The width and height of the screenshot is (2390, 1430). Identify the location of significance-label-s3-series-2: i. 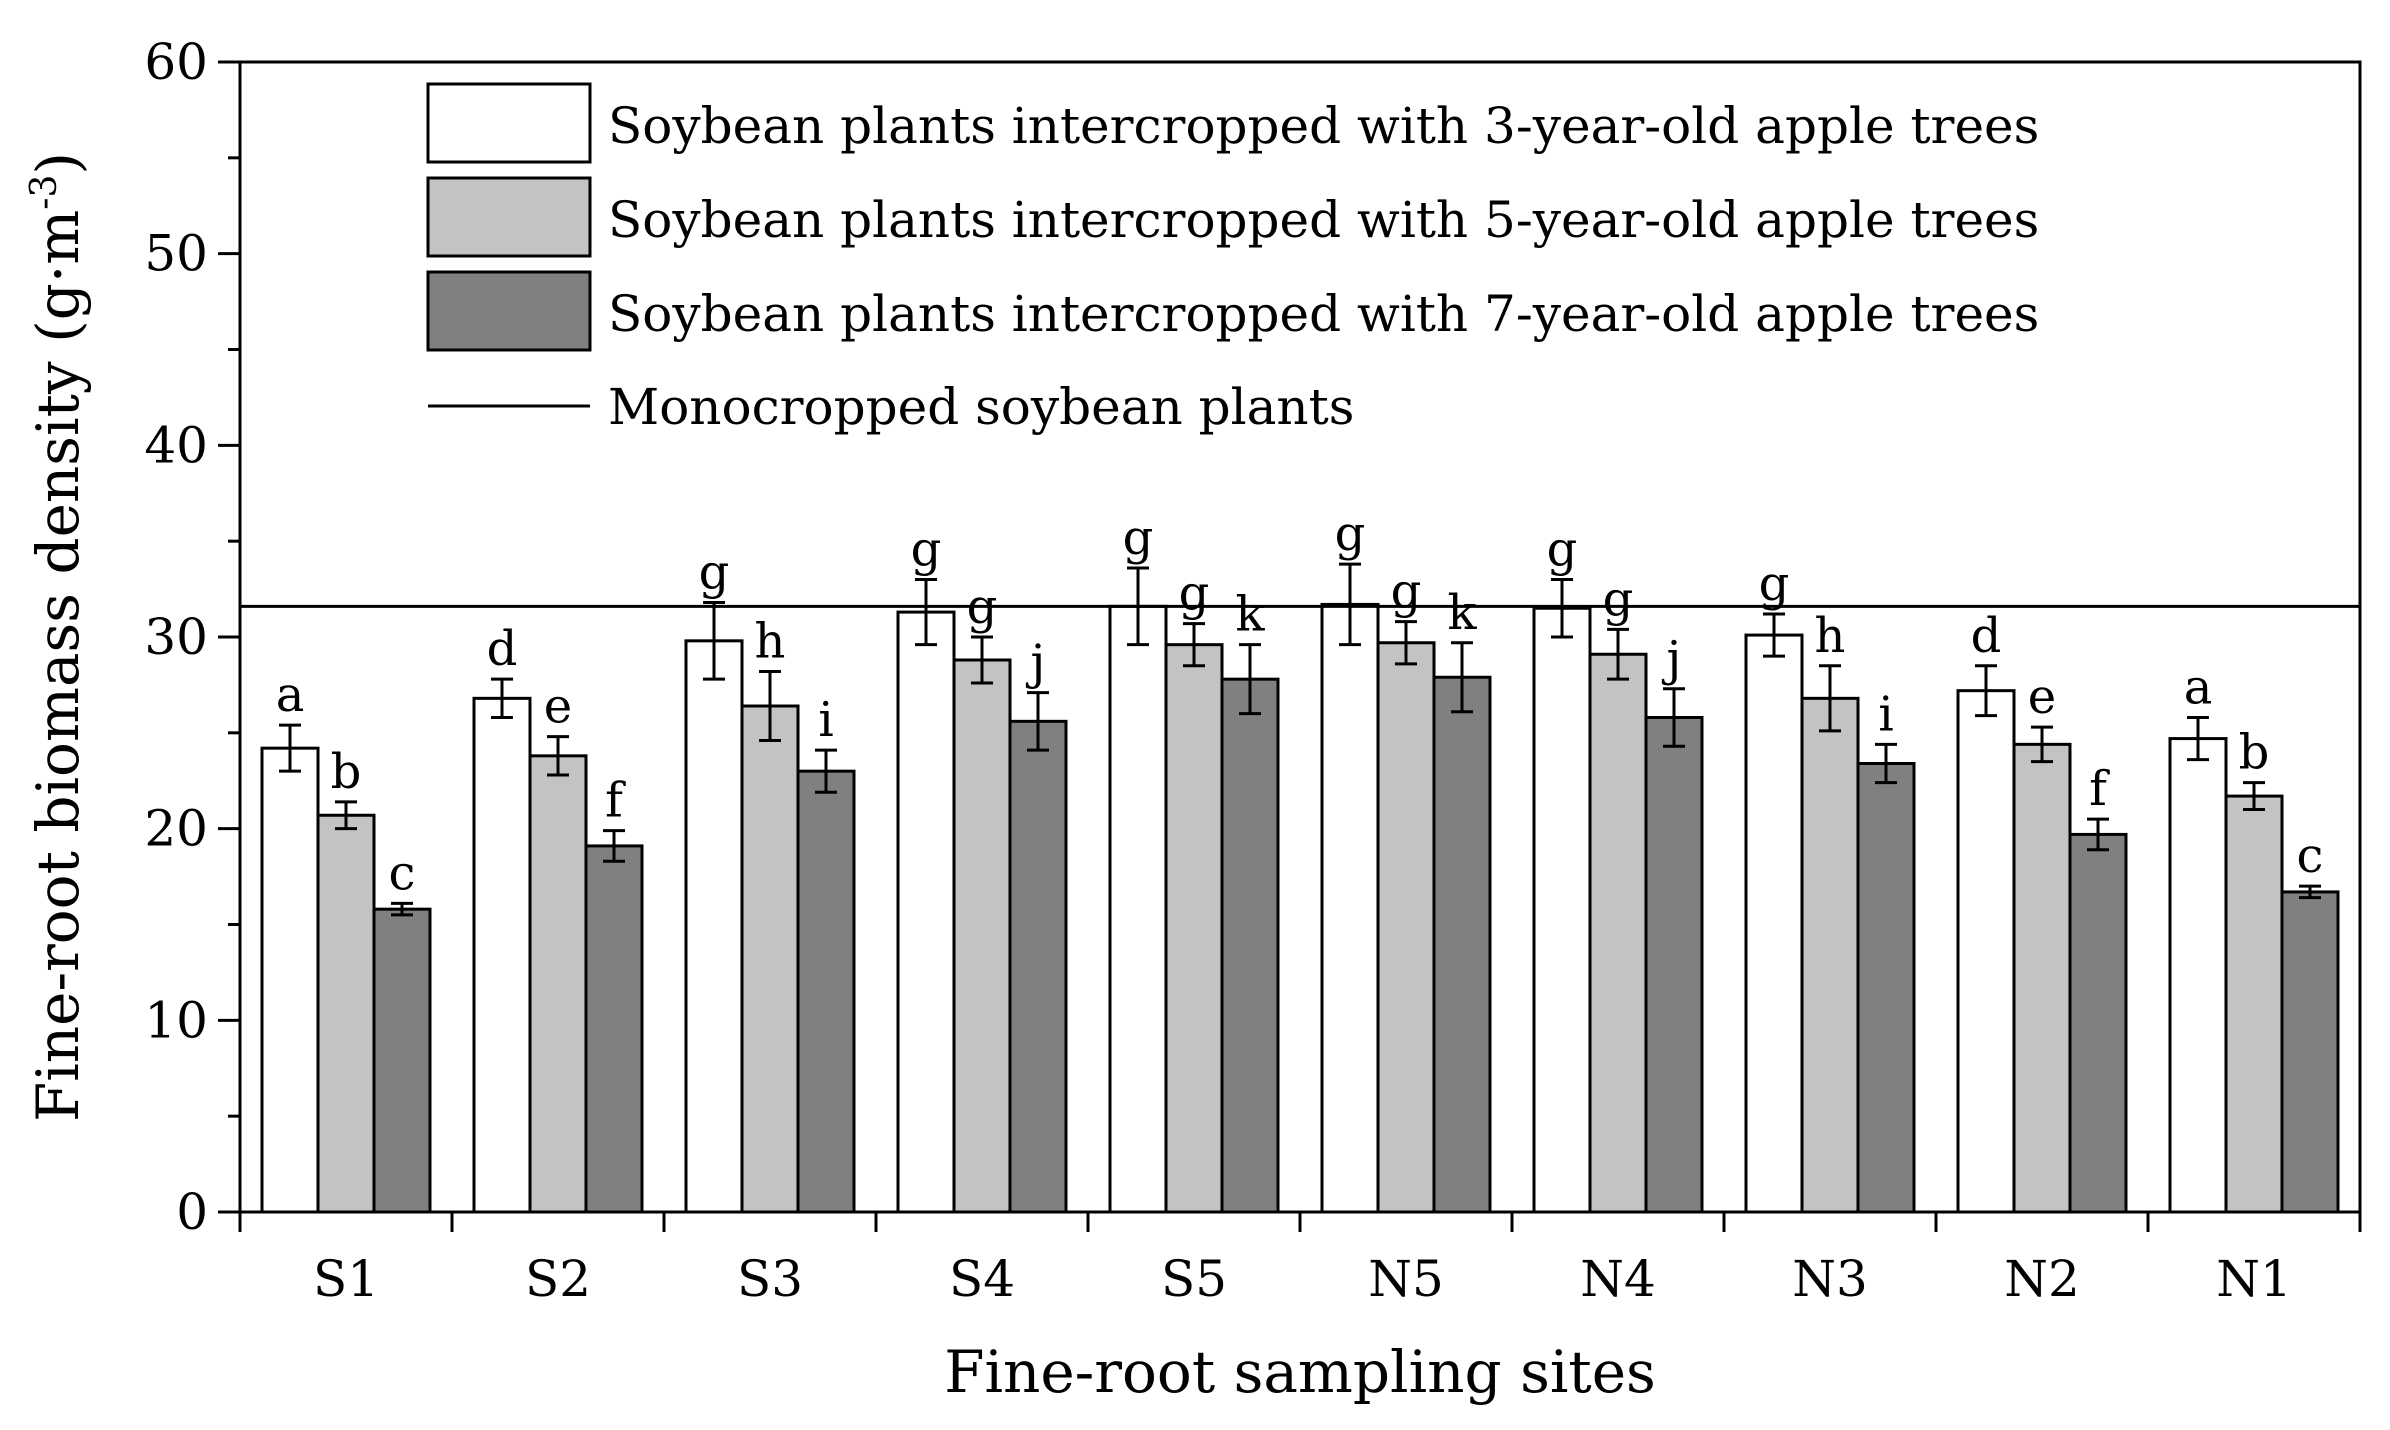
(825, 720).